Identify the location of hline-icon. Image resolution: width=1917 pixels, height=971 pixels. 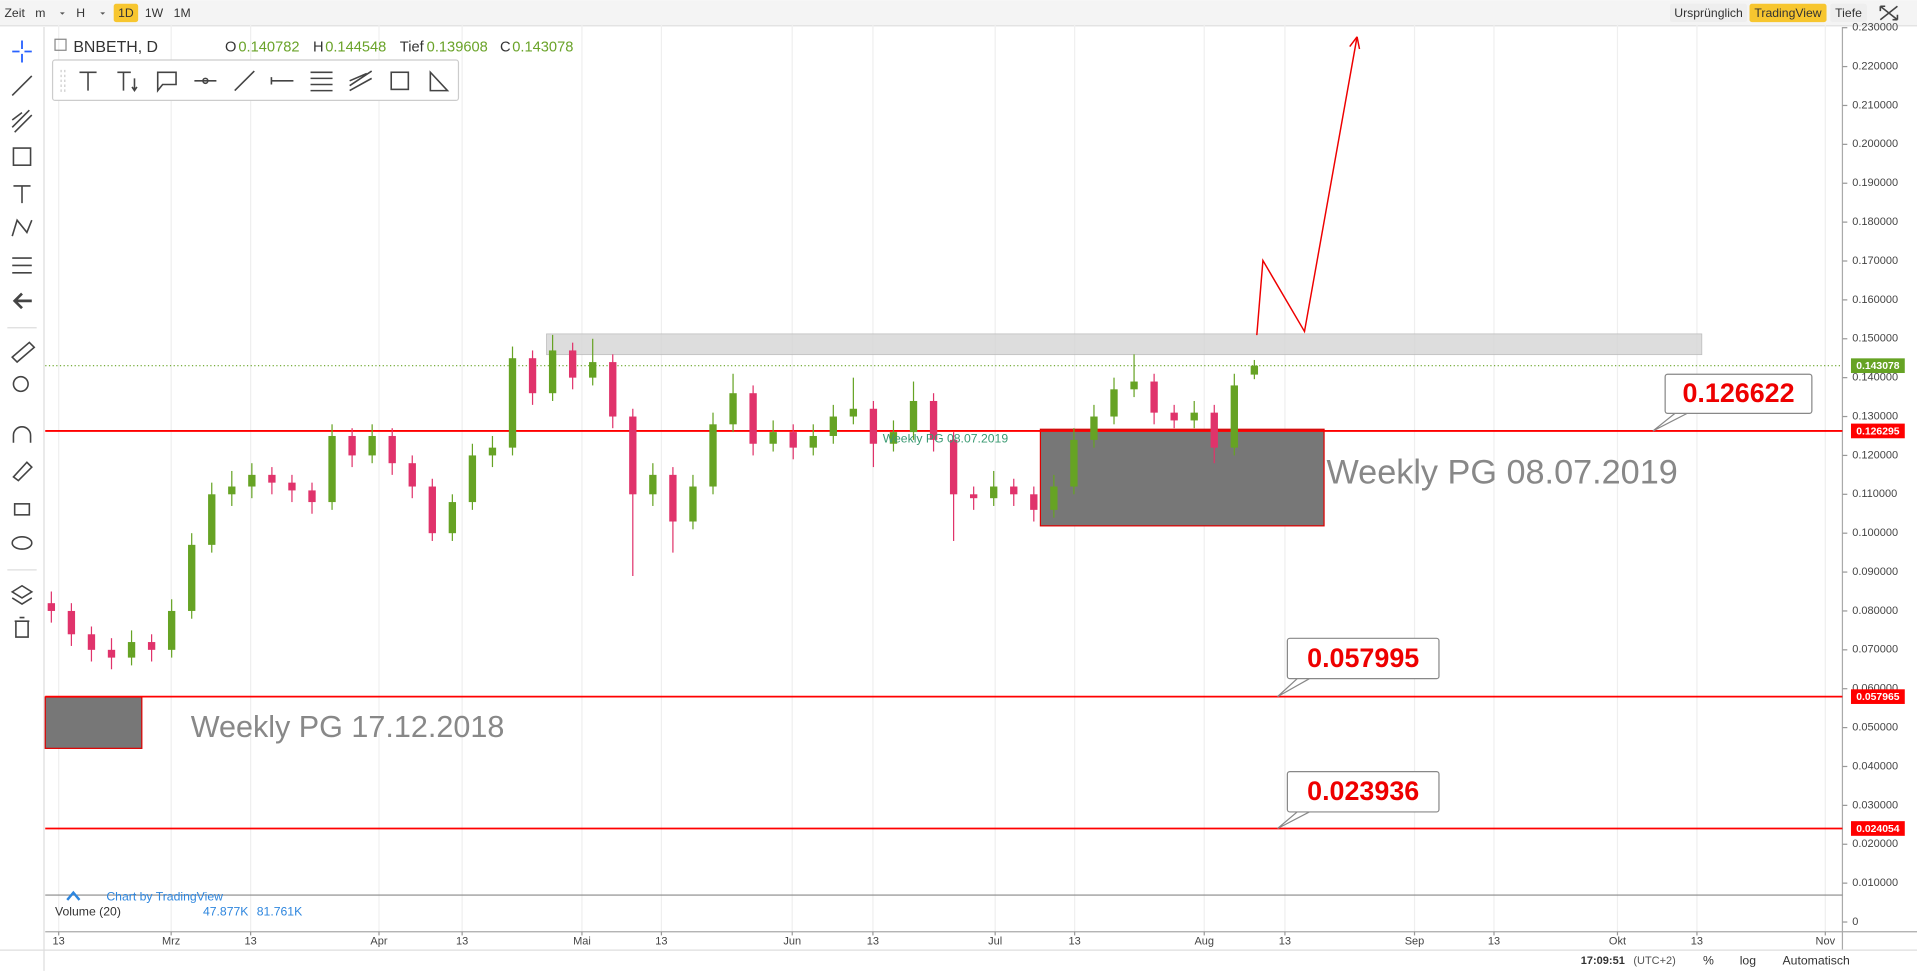
(205, 81).